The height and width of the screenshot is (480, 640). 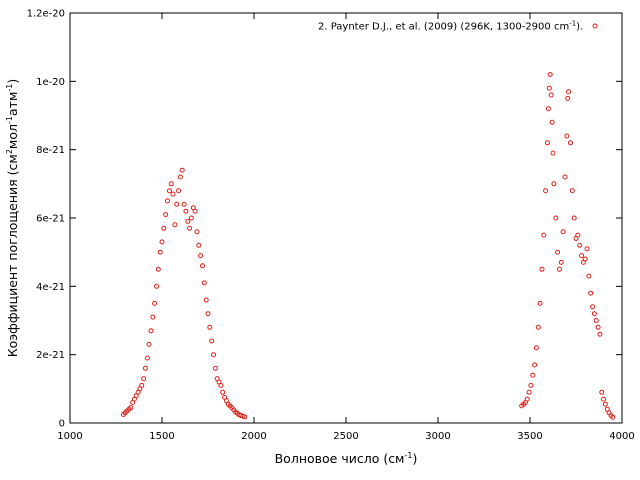 I want to click on x-tick-label: 1000, so click(x=69, y=436).